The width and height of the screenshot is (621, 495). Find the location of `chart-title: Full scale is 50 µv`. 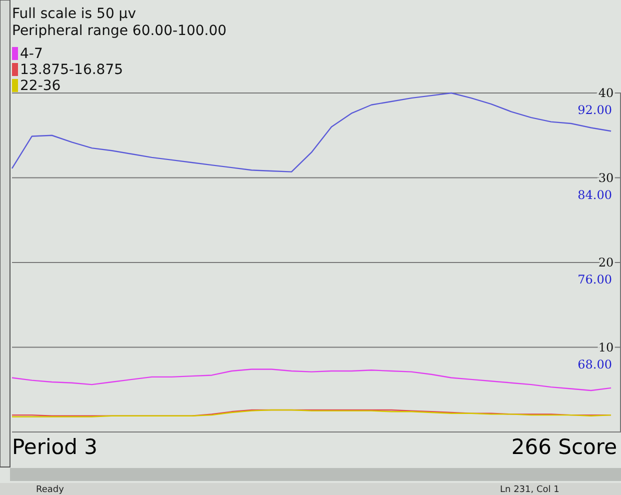

chart-title: Full scale is 50 µv is located at coordinates (74, 14).